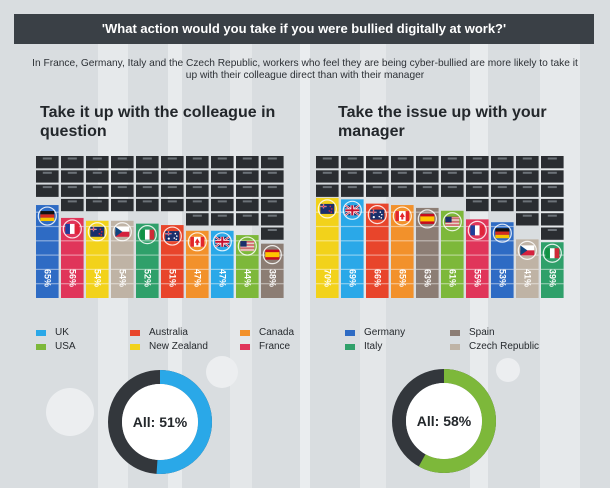 The image size is (610, 488). I want to click on value-label-canada: 65%, so click(402, 278).